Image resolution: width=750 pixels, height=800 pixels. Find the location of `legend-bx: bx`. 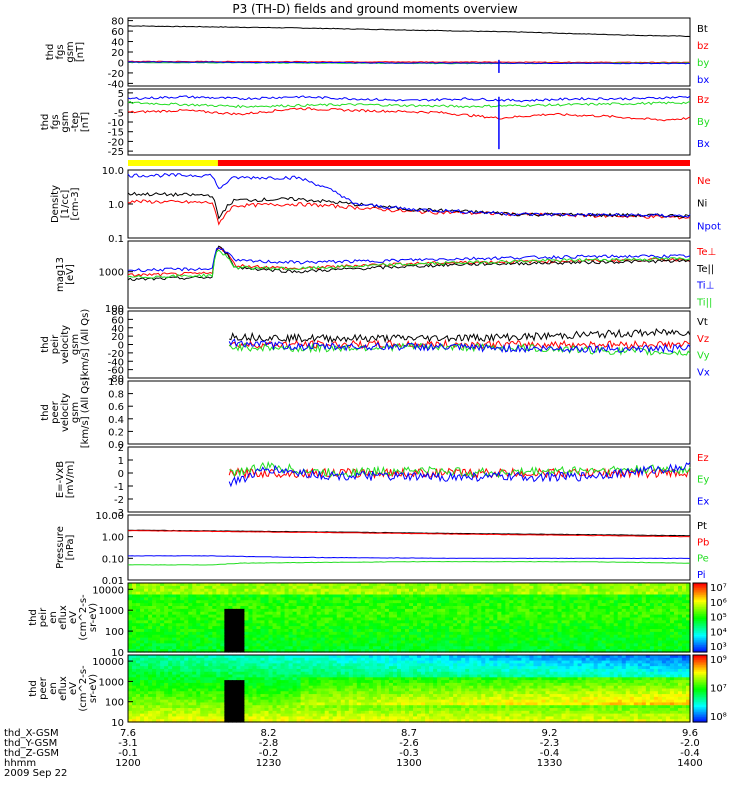

legend-bx: bx is located at coordinates (703, 80).